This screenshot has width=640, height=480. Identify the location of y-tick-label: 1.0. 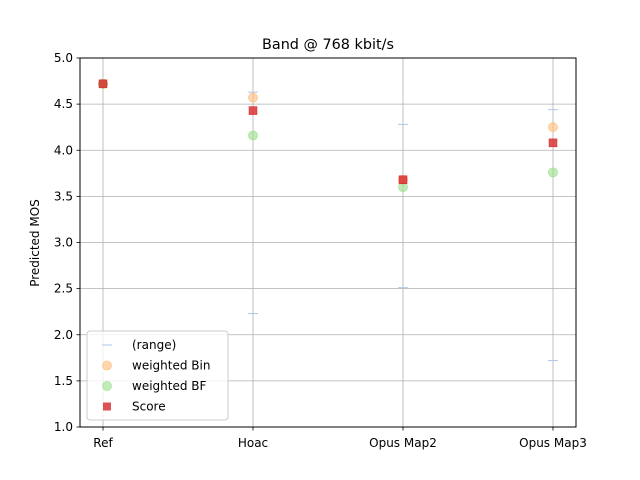
(63, 427).